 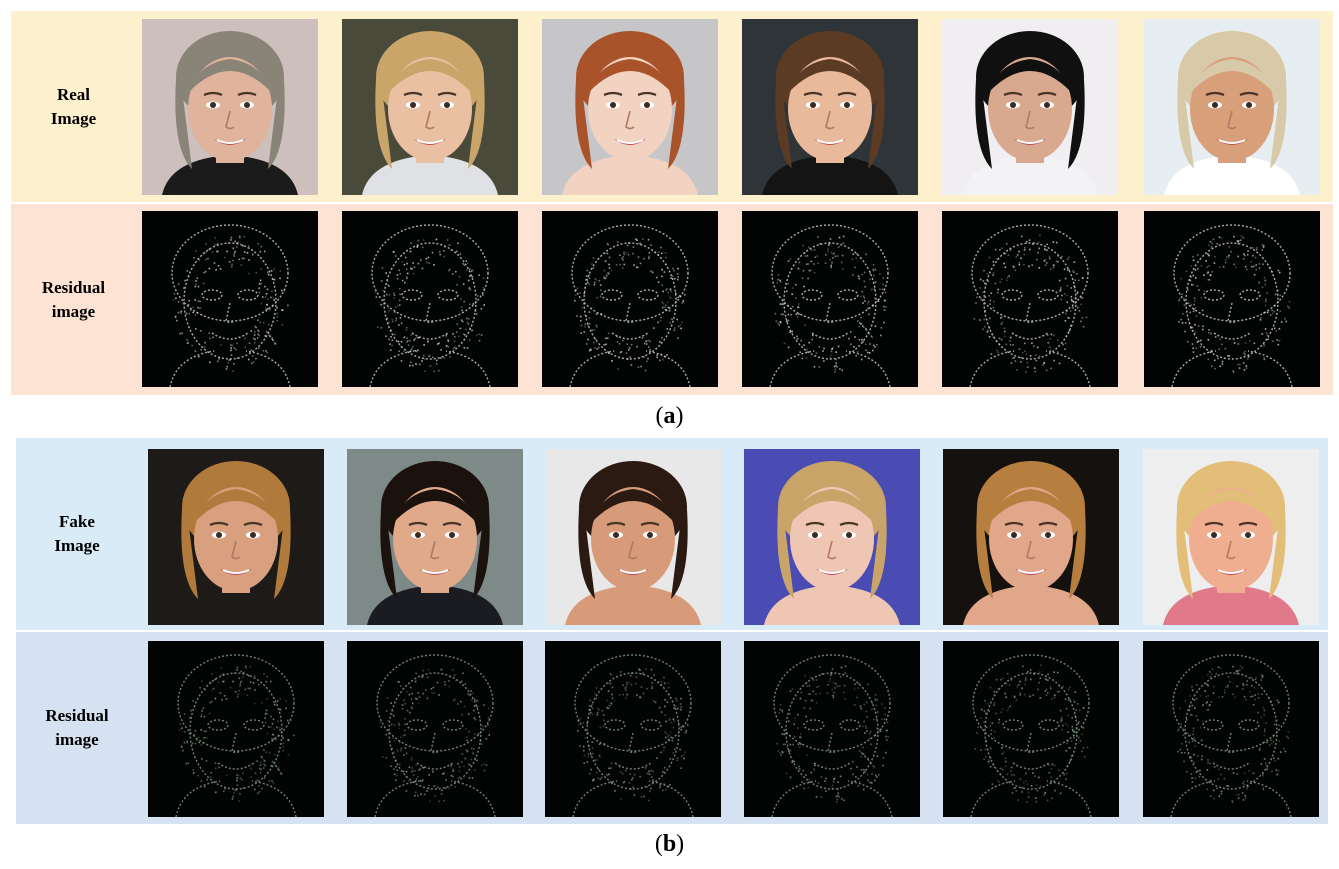 I want to click on panel-a-real-row-label: Real Image, so click(x=73, y=106).